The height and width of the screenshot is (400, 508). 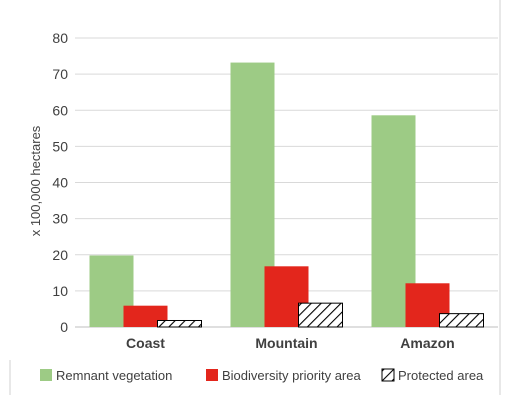 I want to click on y-tick-label: 30, so click(x=60, y=219).